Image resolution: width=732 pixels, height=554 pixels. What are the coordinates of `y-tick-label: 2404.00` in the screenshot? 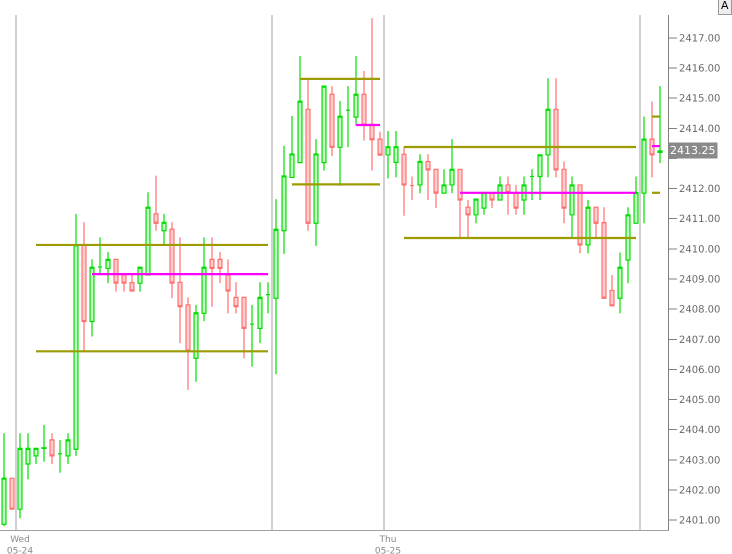 It's located at (699, 430).